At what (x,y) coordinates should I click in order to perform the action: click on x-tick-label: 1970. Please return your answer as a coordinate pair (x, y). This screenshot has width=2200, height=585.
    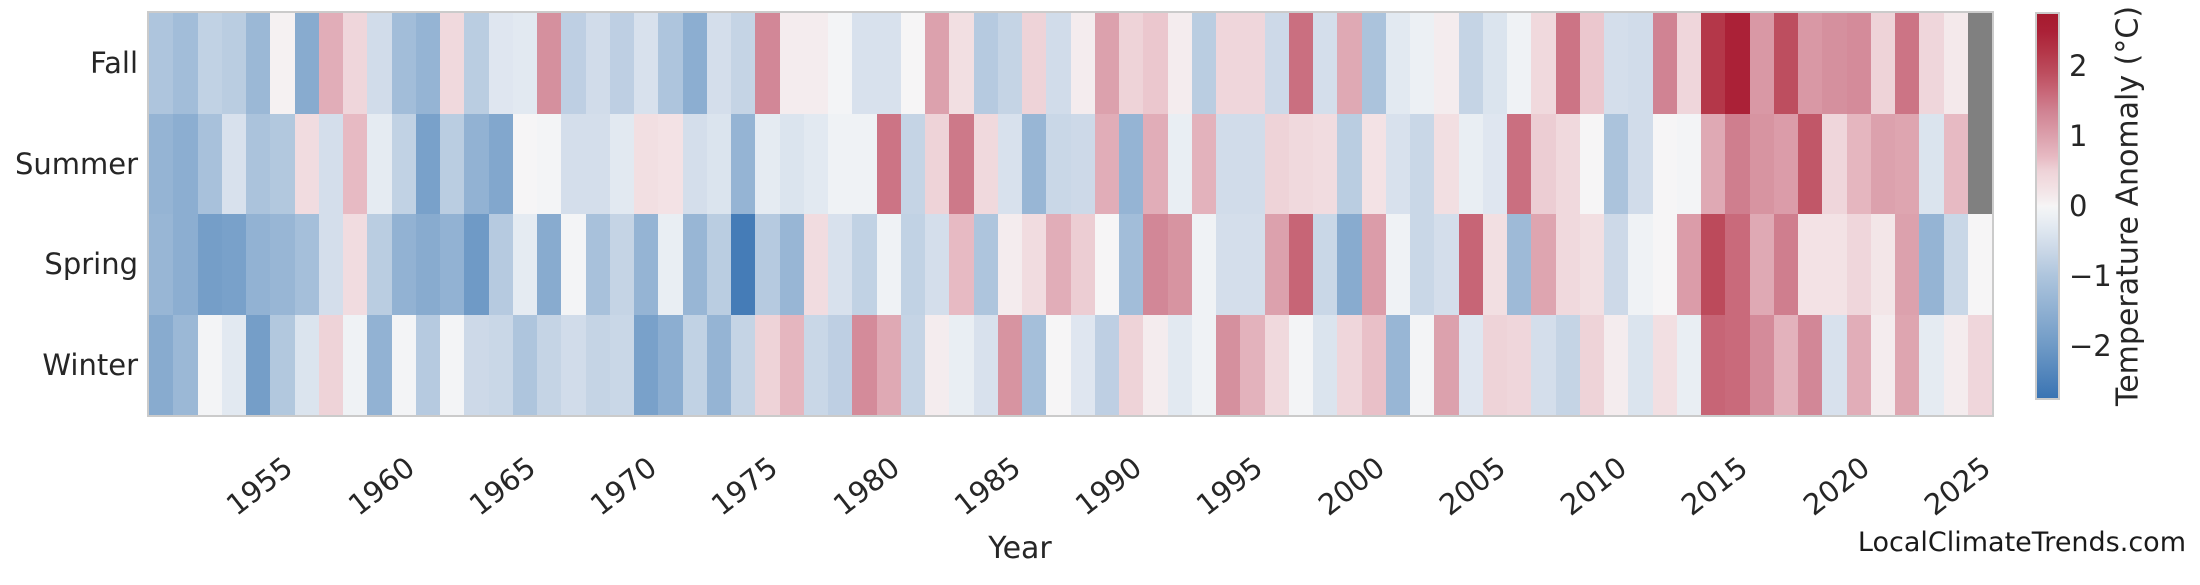
    Looking at the image, I should click on (623, 486).